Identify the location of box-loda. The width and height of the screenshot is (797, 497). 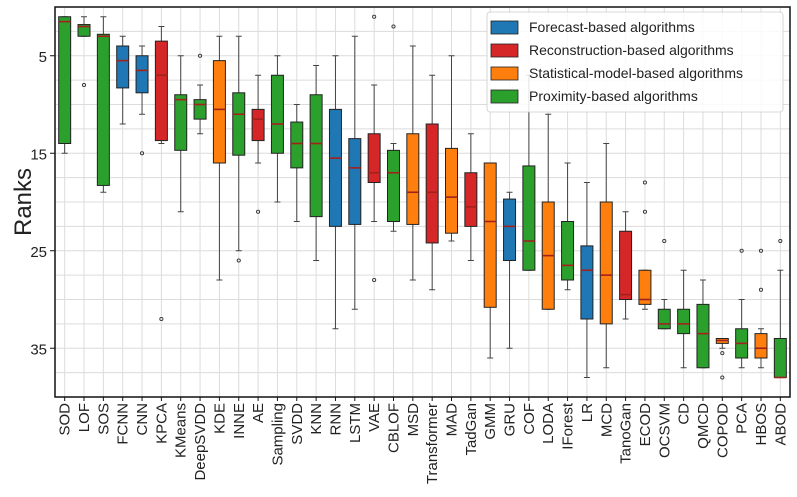
(548, 211).